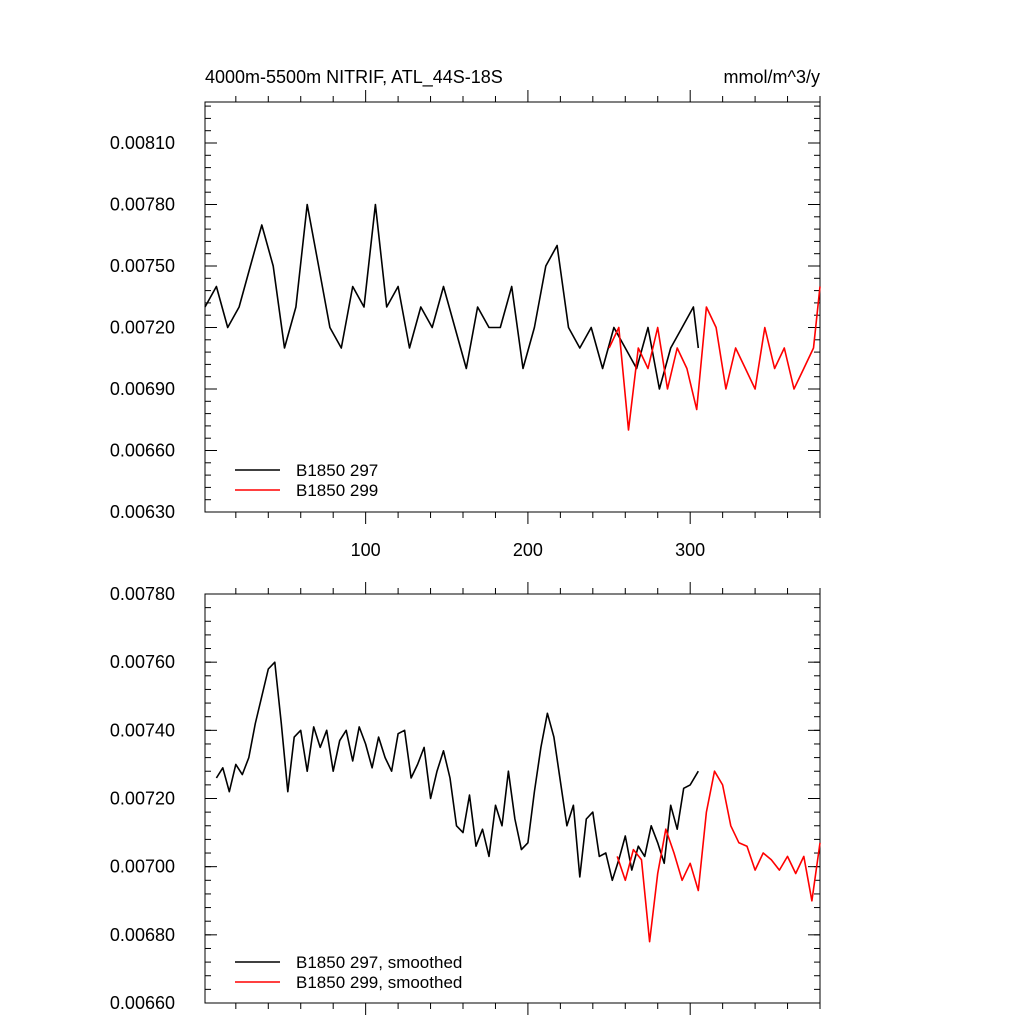 The height and width of the screenshot is (1024, 1024). I want to click on chart-title: 4000m-5500m NITRIF, ATL_44S-18S, so click(354, 77).